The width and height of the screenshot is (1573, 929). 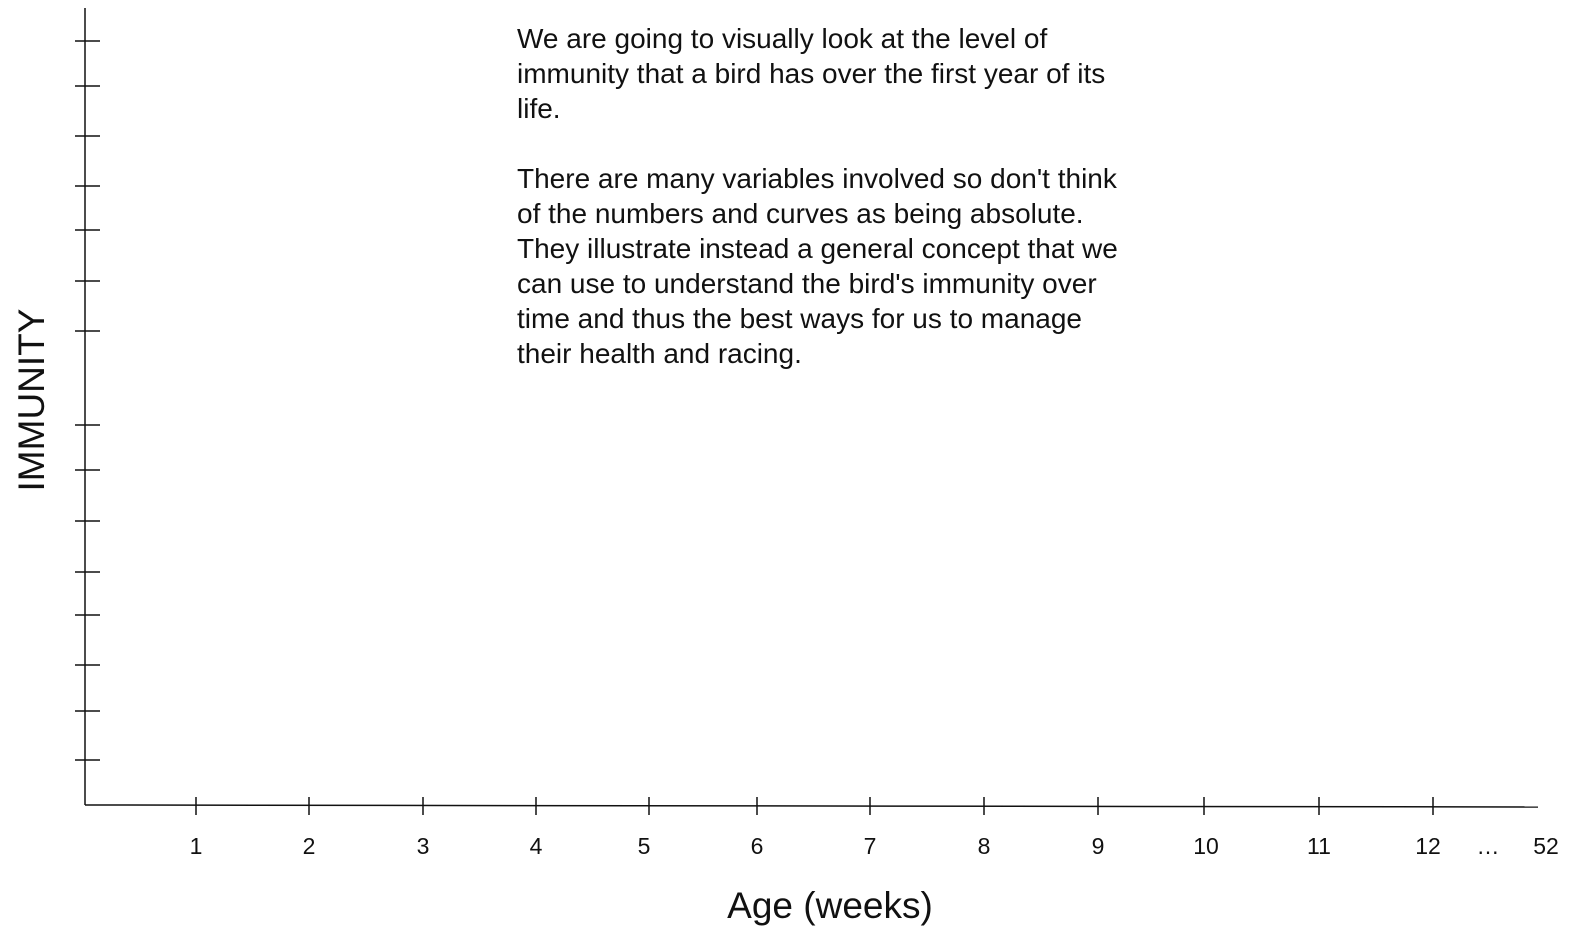 What do you see at coordinates (1098, 846) in the screenshot?
I see `x-tick-label: 9` at bounding box center [1098, 846].